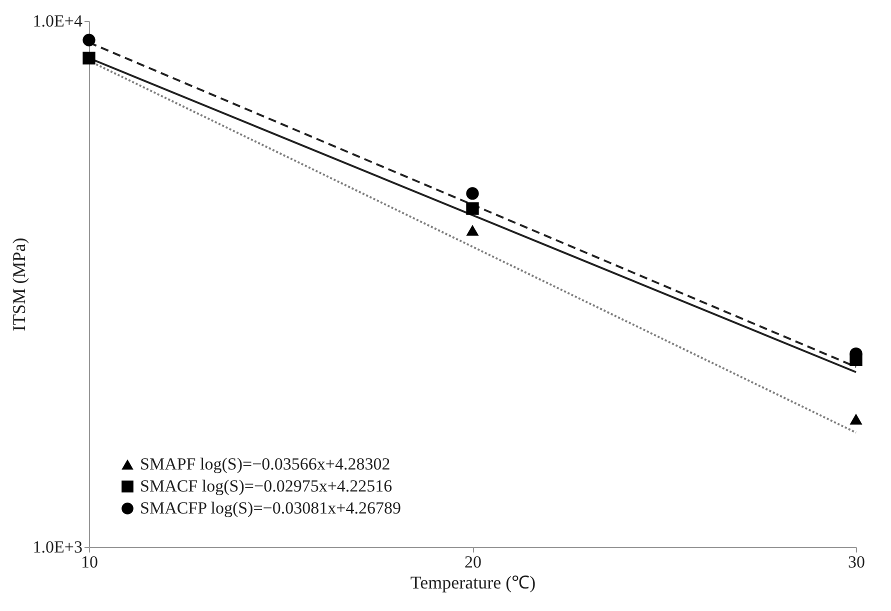 This screenshot has width=891, height=611. What do you see at coordinates (473, 562) in the screenshot?
I see `x-tick-label: 20` at bounding box center [473, 562].